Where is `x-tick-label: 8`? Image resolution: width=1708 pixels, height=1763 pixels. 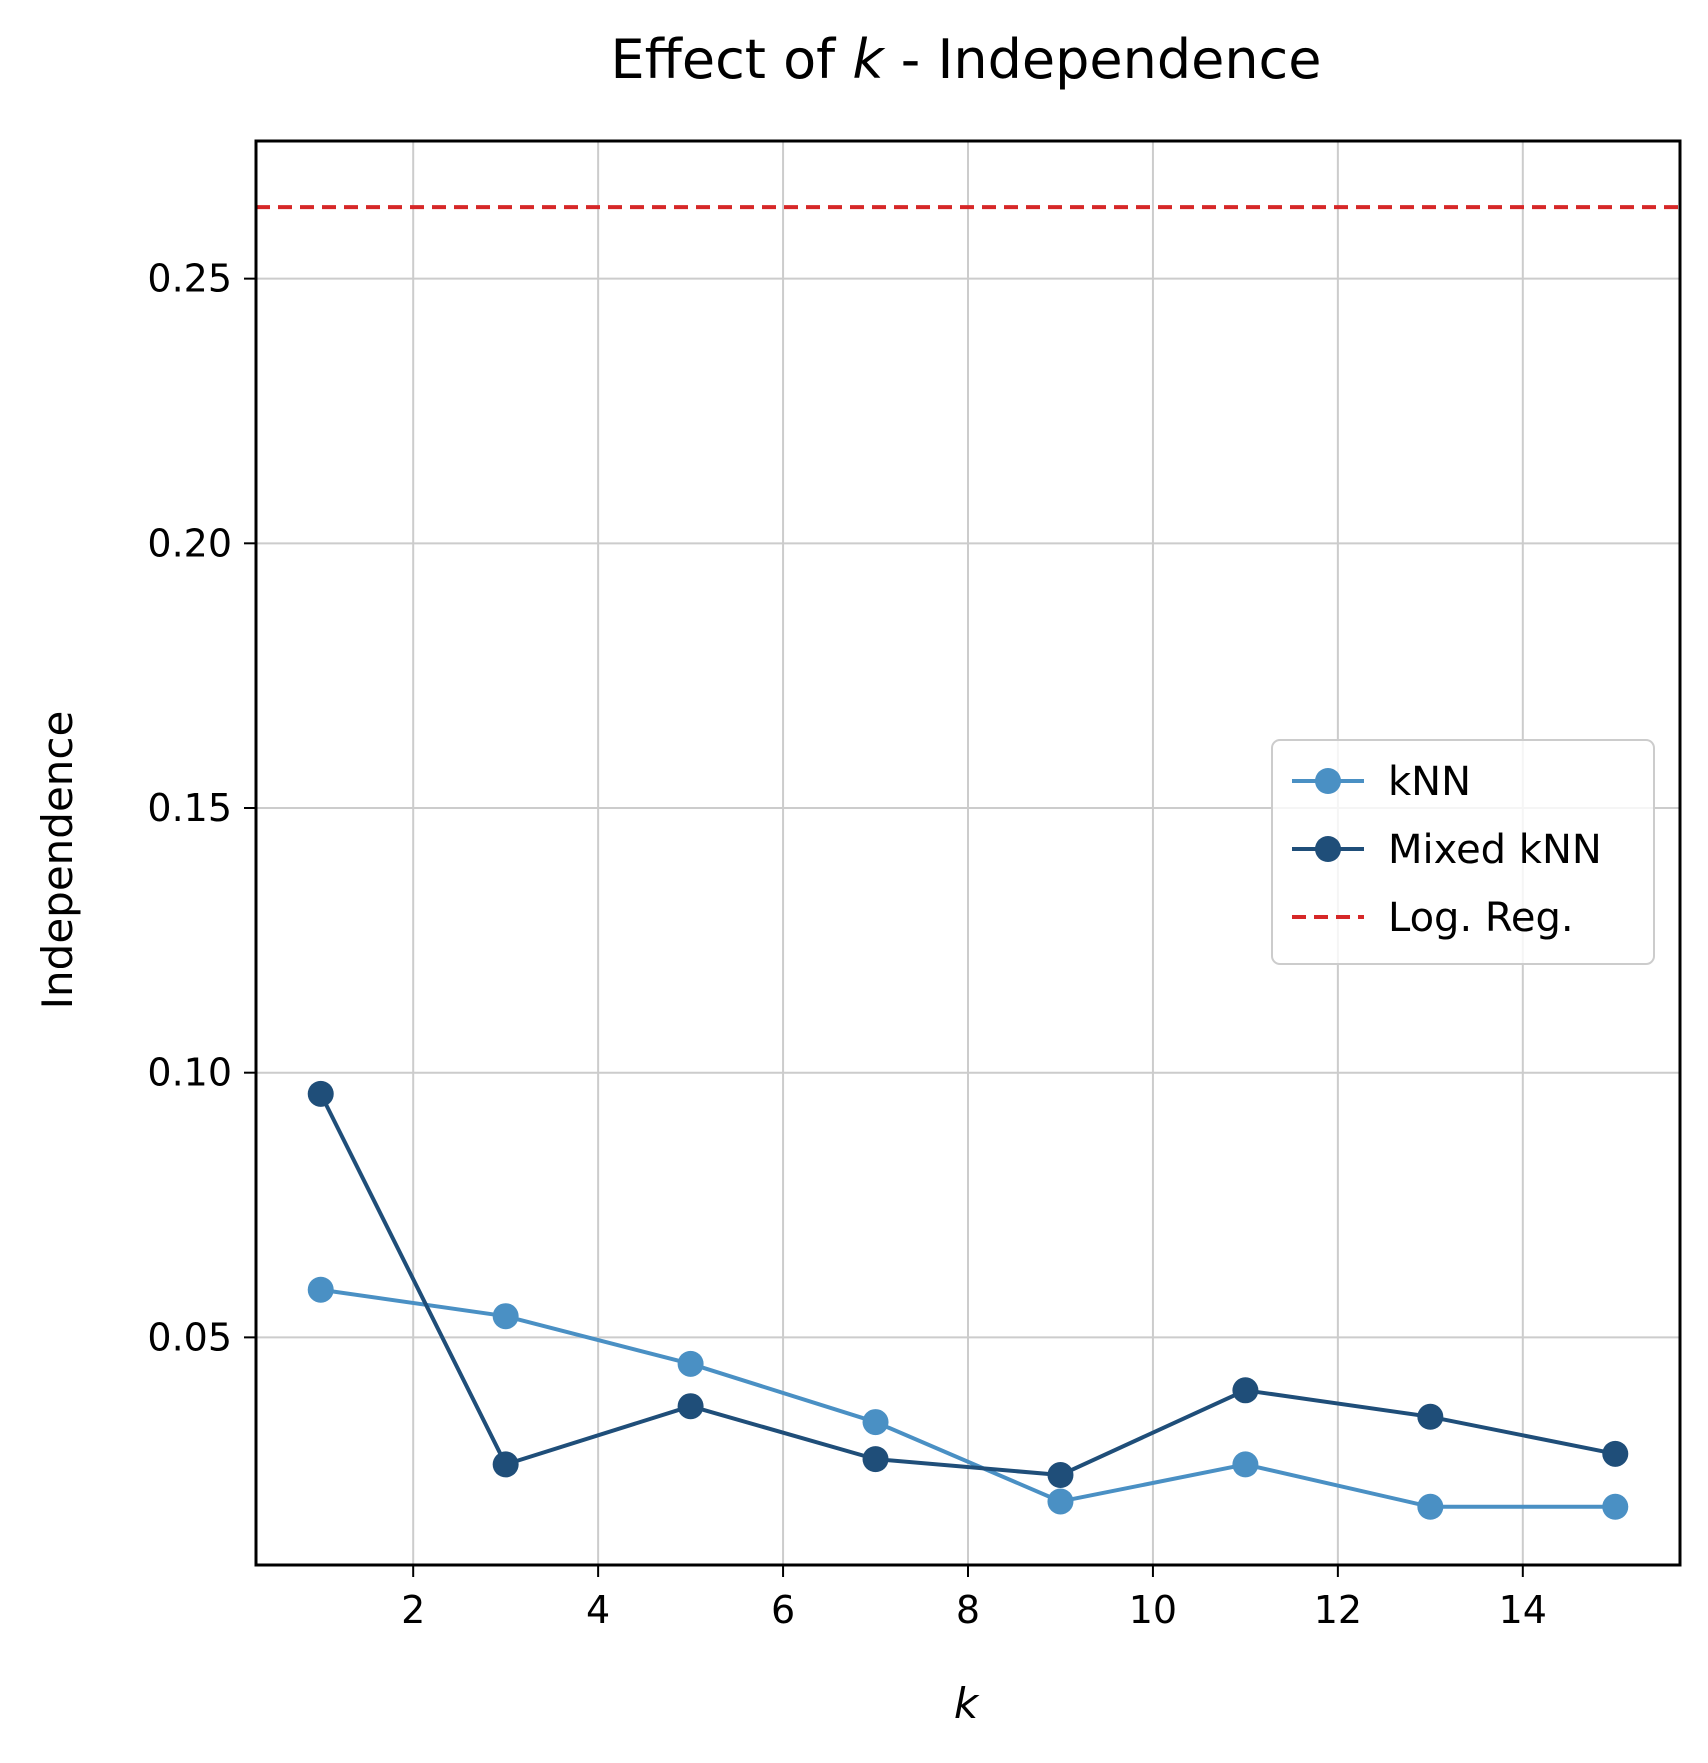
x-tick-label: 8 is located at coordinates (968, 1610).